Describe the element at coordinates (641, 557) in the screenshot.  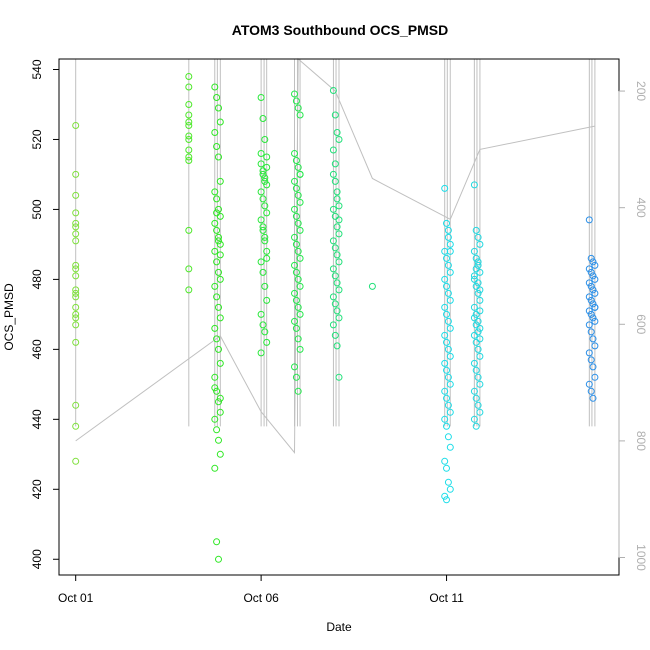
I see `right-tick-label: 1000` at that location.